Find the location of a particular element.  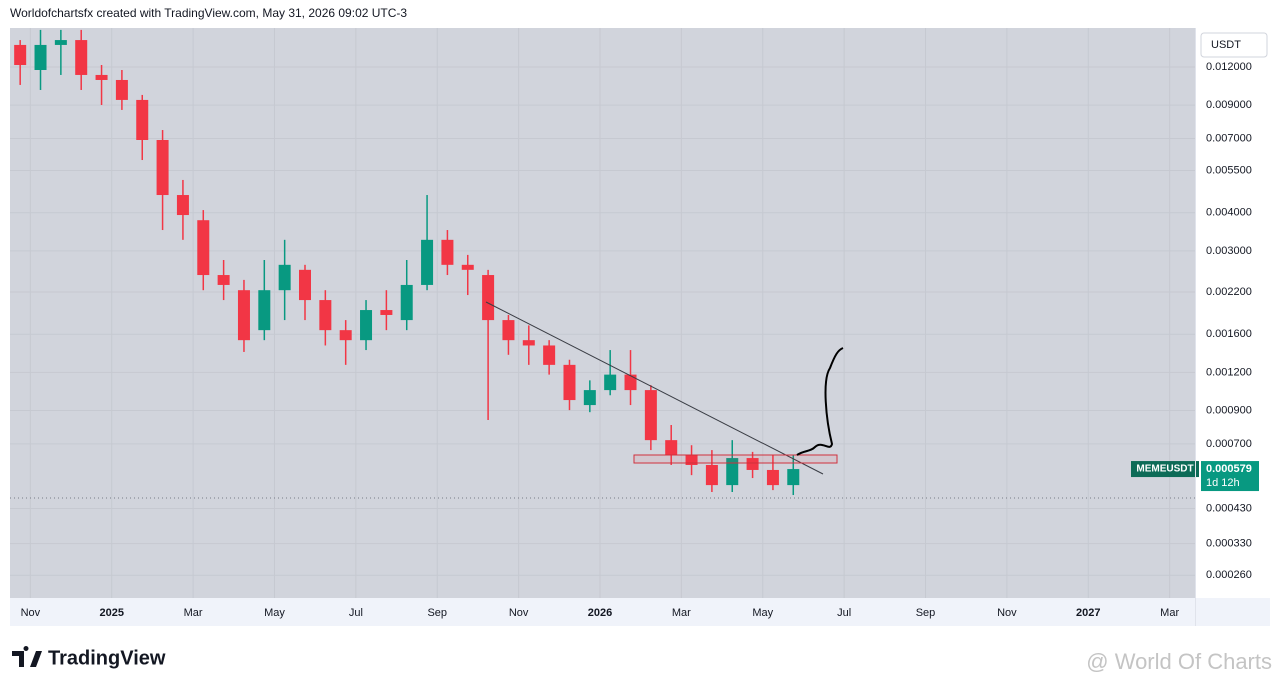

price-label: MEMEUSDT 0.000579 1d 12h is located at coordinates (1195, 476).